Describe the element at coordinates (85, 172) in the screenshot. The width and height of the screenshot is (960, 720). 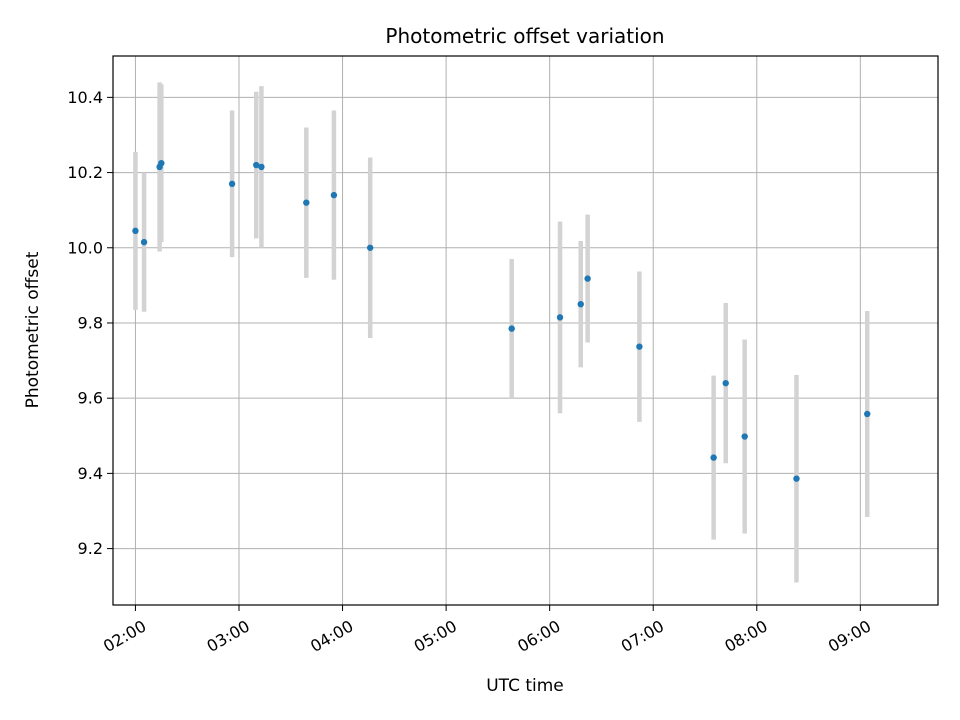
I see `y-tick-label: 10.2` at that location.